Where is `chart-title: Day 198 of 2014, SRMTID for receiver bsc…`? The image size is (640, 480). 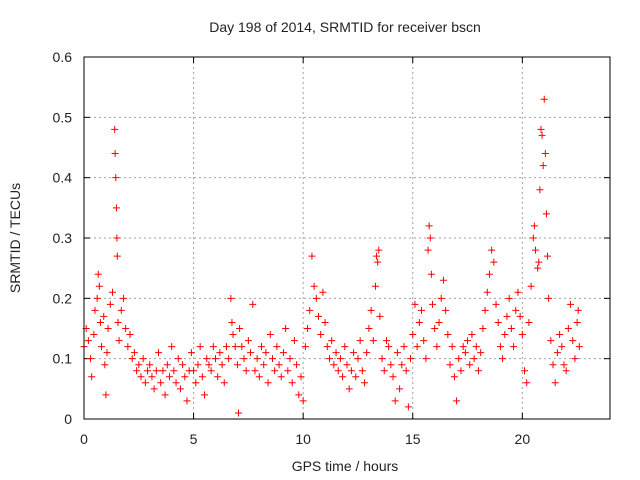
chart-title: Day 198 of 2014, SRMTID for receiver bsc… is located at coordinates (345, 27).